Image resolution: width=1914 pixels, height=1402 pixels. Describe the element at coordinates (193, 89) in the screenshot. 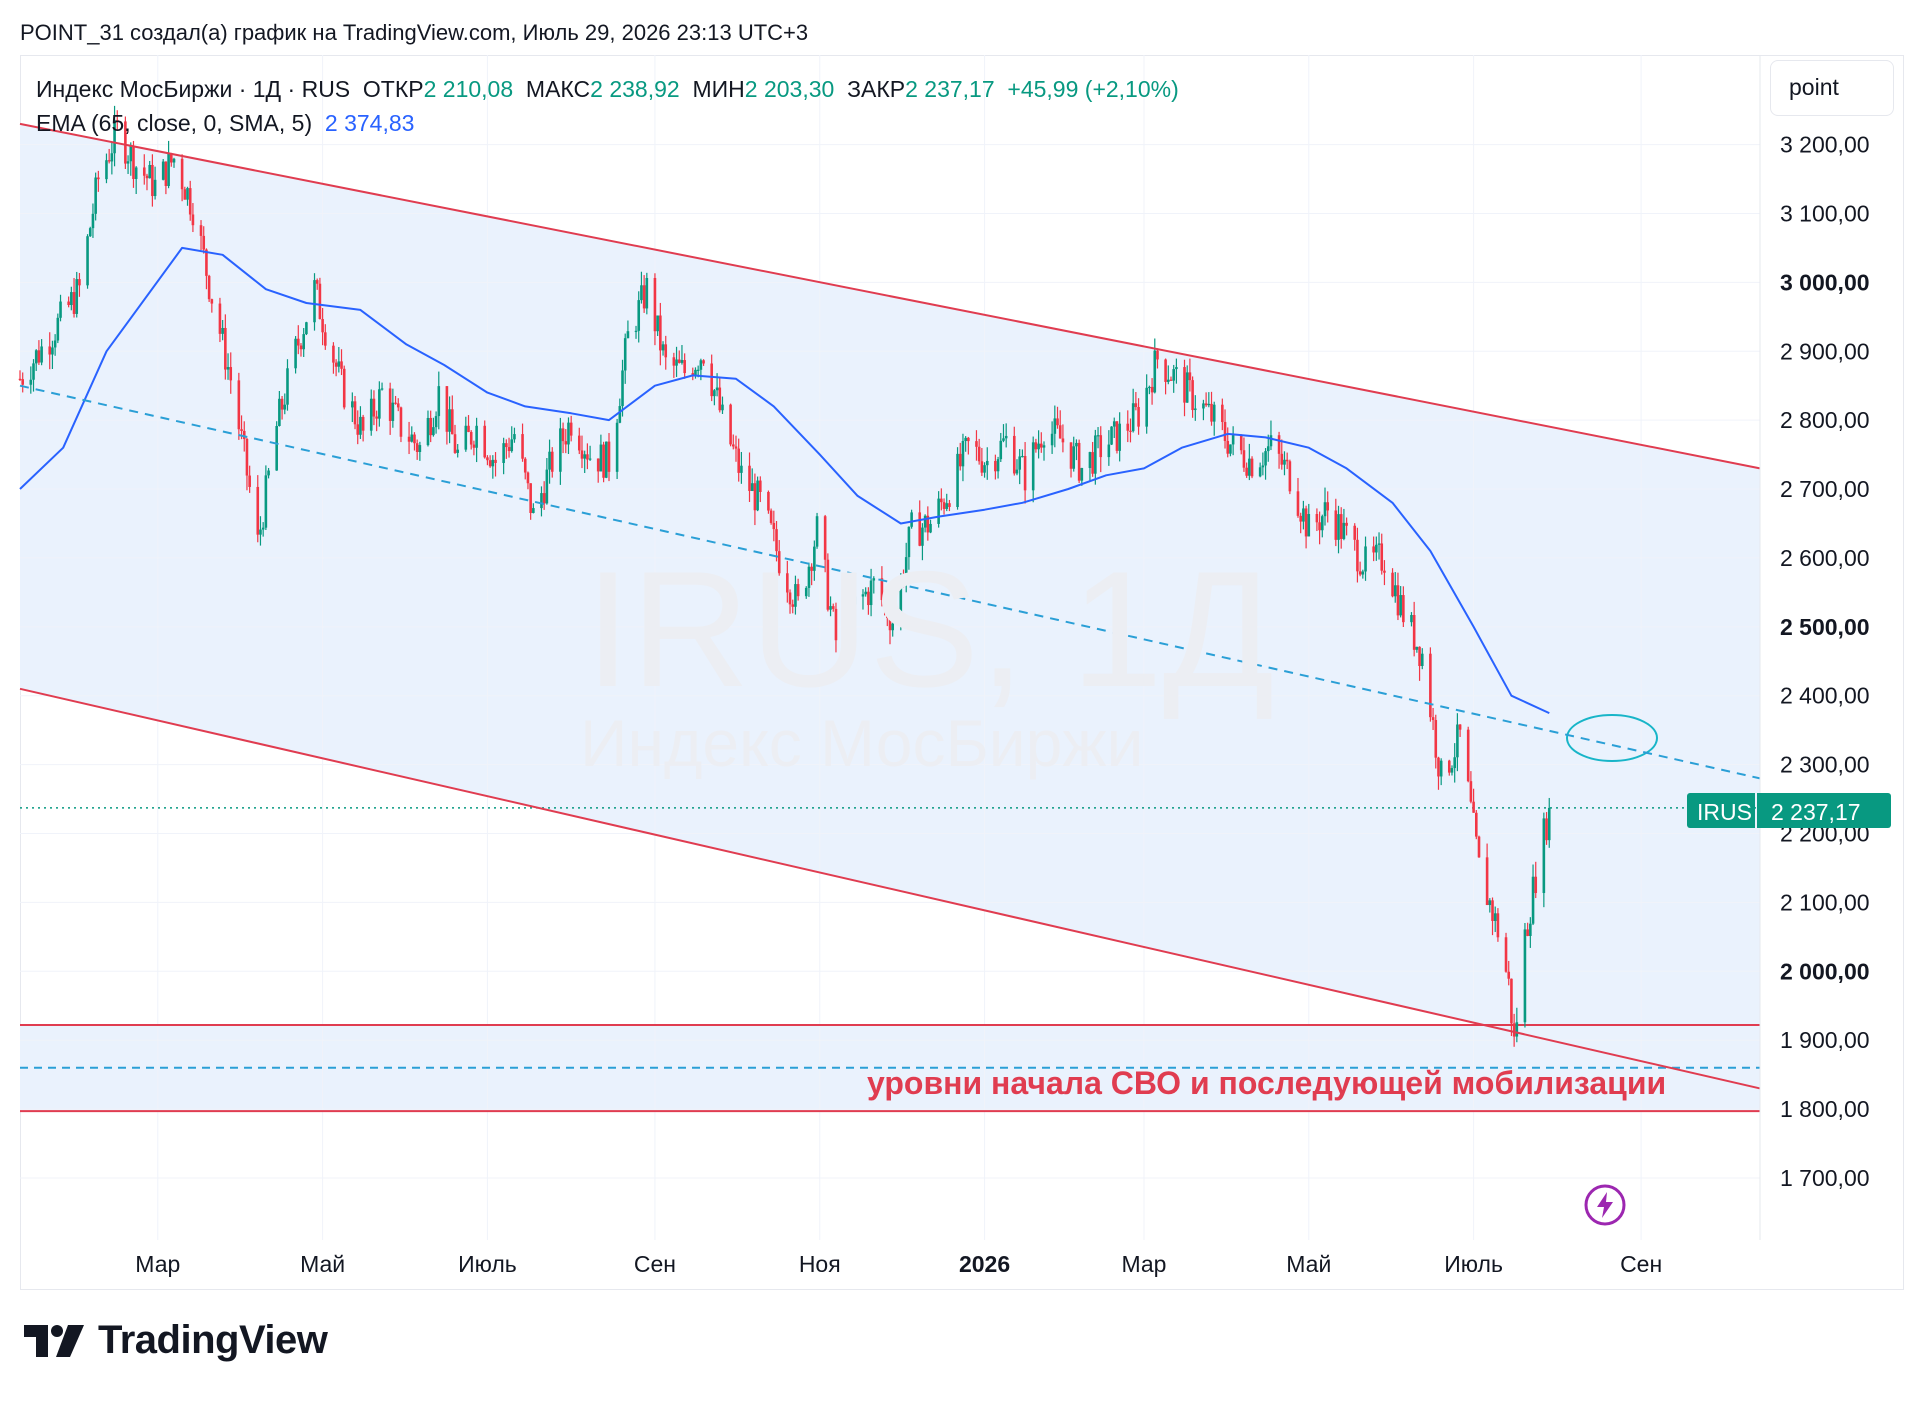

I see `legend-symbol-title: Индекс МосБиржи · 1Д · RUS` at that location.